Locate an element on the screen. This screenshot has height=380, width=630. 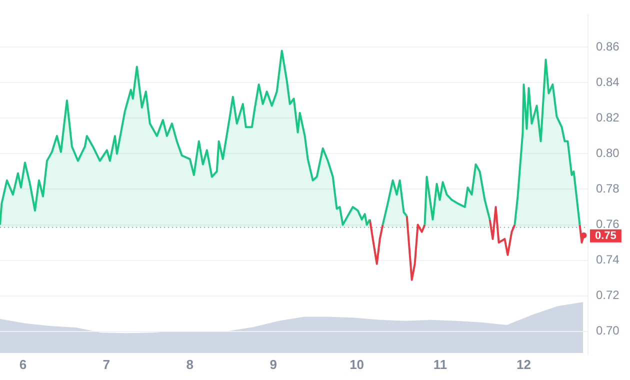
x-tick-label: 9 is located at coordinates (273, 364).